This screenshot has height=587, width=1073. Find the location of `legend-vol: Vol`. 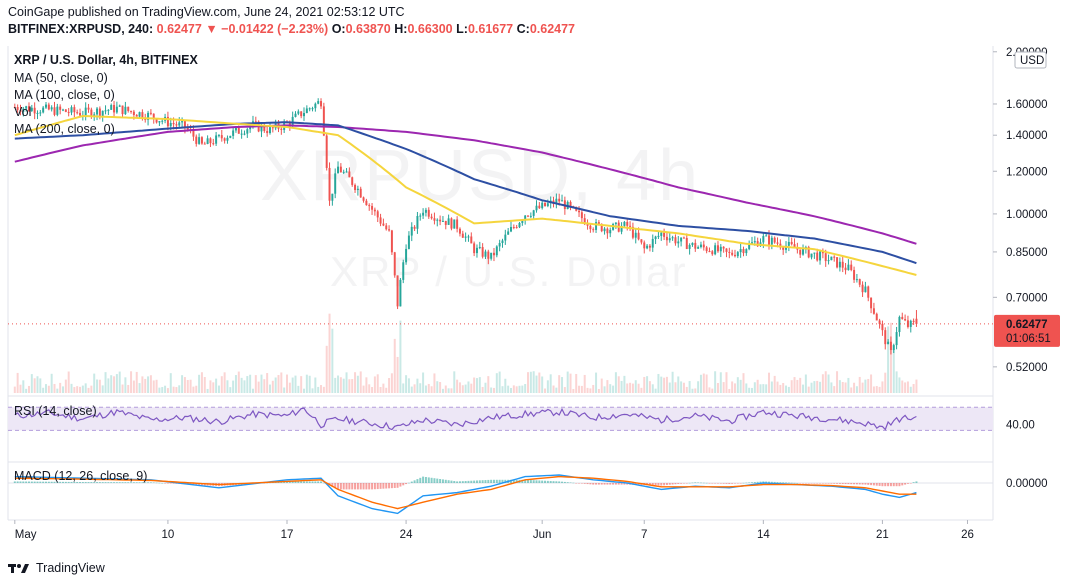

legend-vol: Vol is located at coordinates (23, 112).